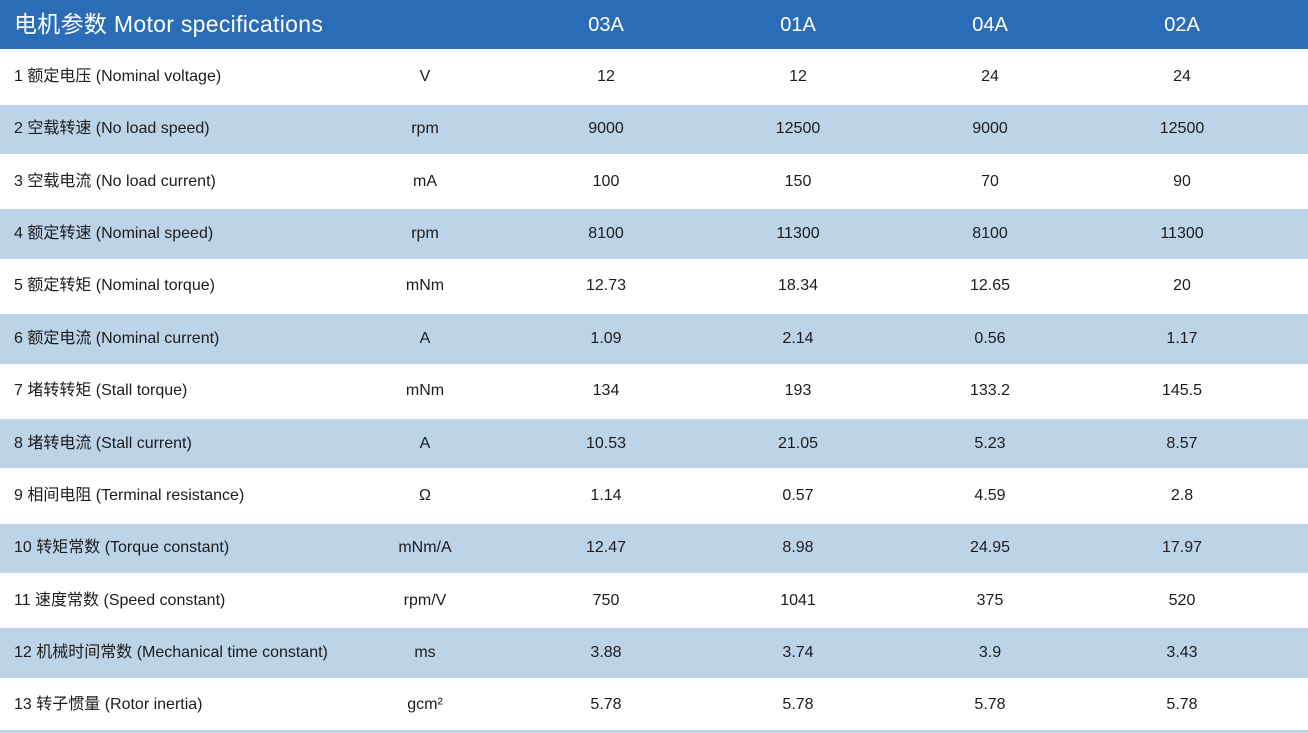  Describe the element at coordinates (425, 548) in the screenshot. I see `row-unit: mNm/A` at that location.